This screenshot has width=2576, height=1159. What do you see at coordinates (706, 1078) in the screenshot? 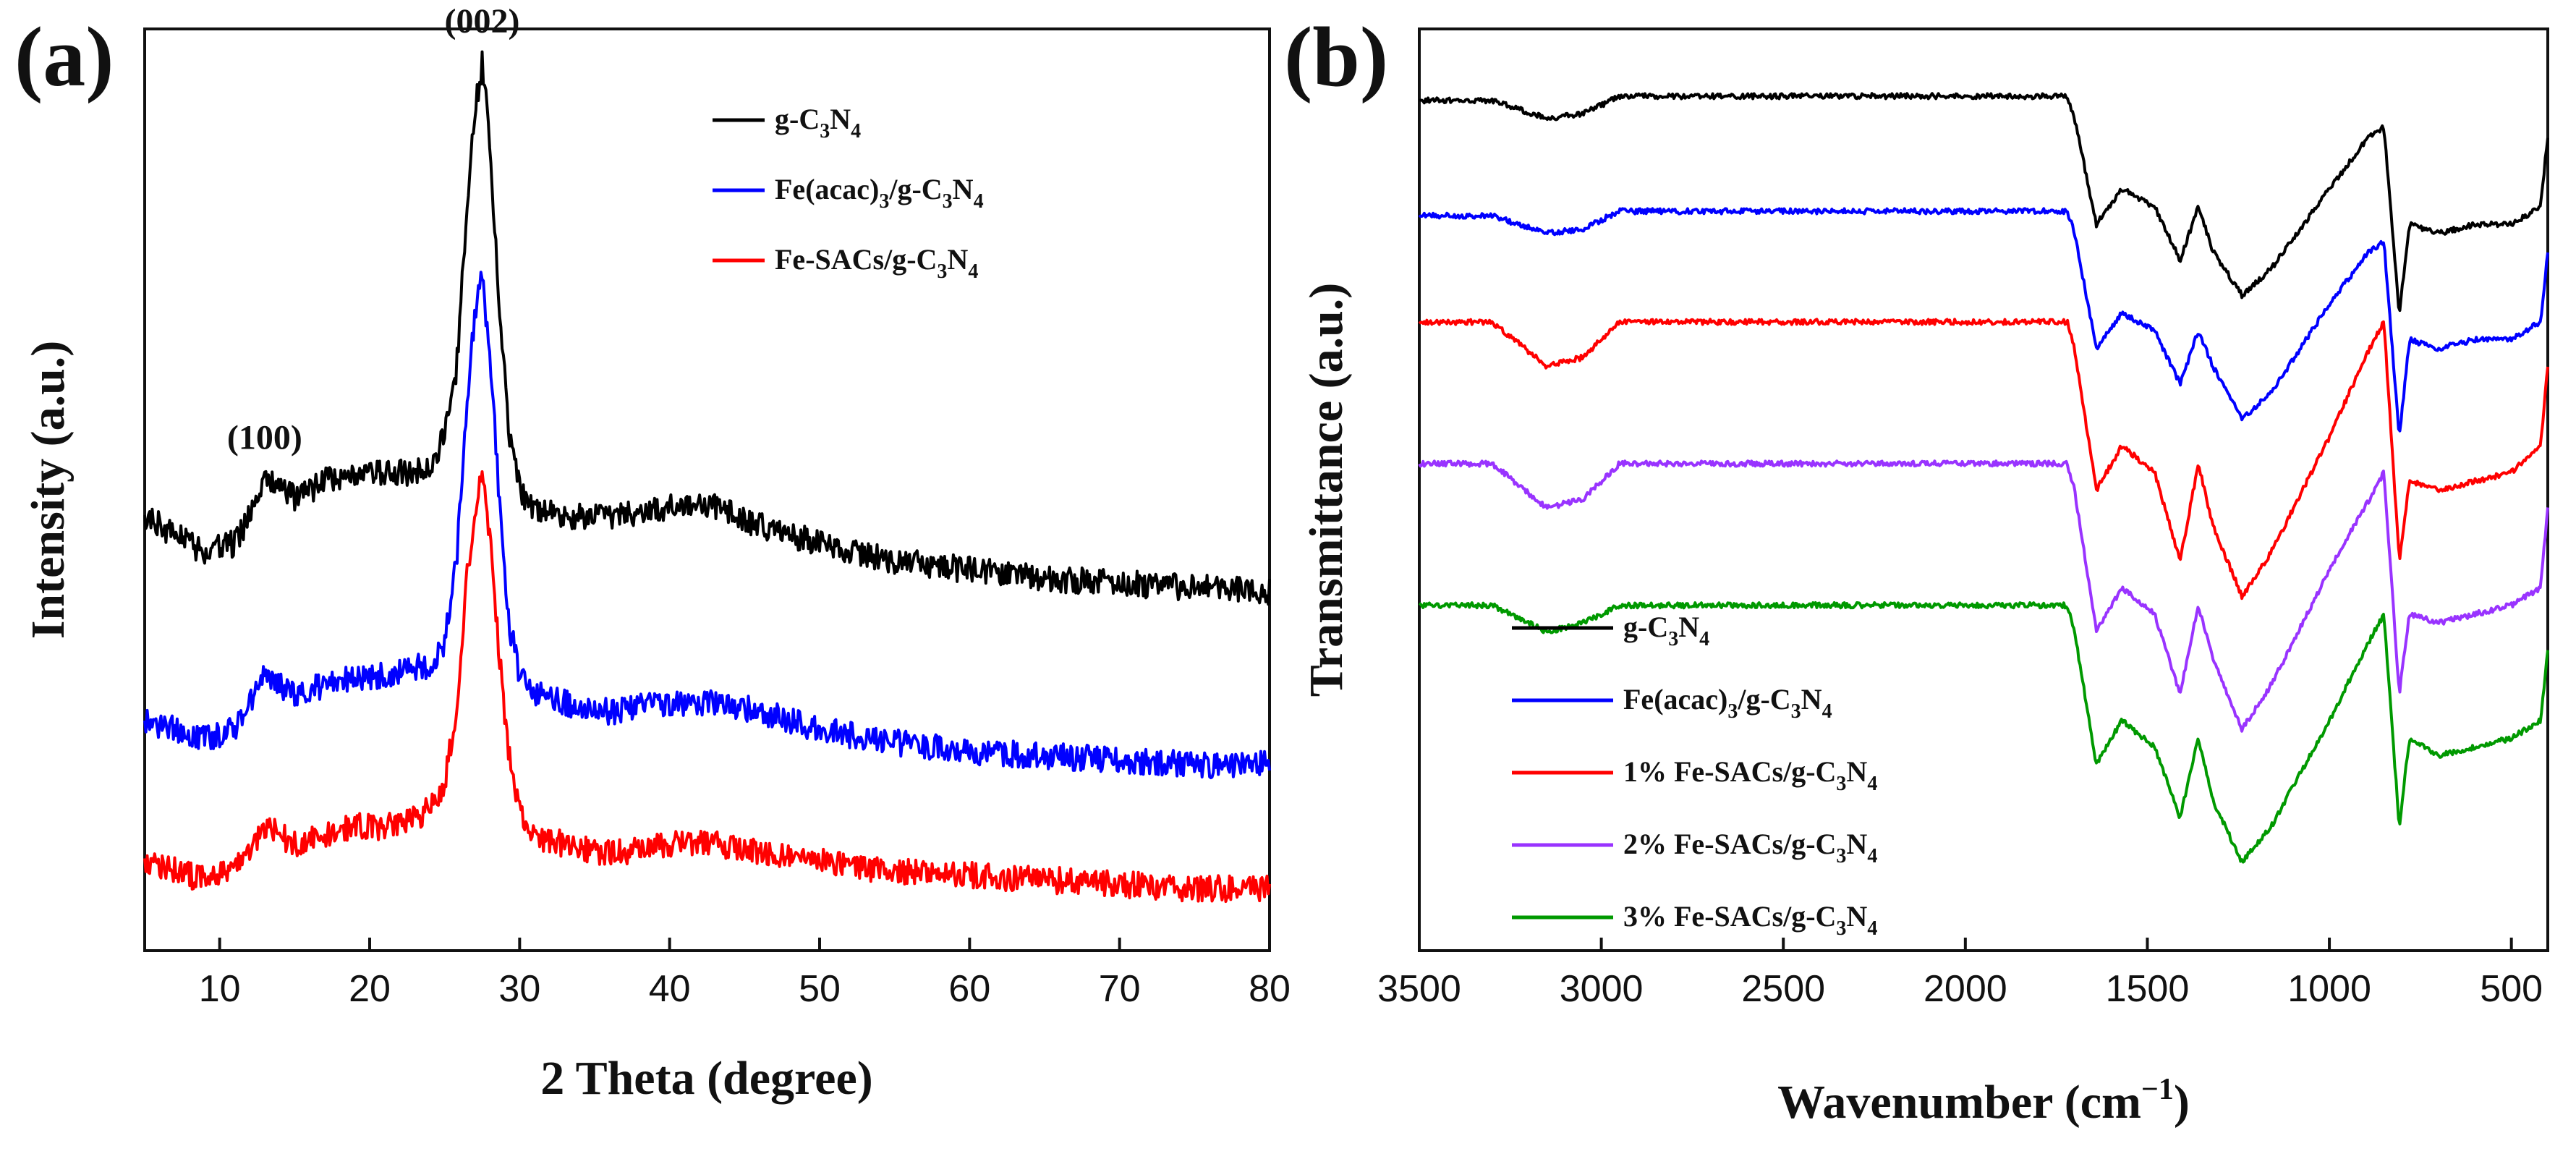
I see `panel-a-x-axis-title: 2 Theta (degree)` at bounding box center [706, 1078].